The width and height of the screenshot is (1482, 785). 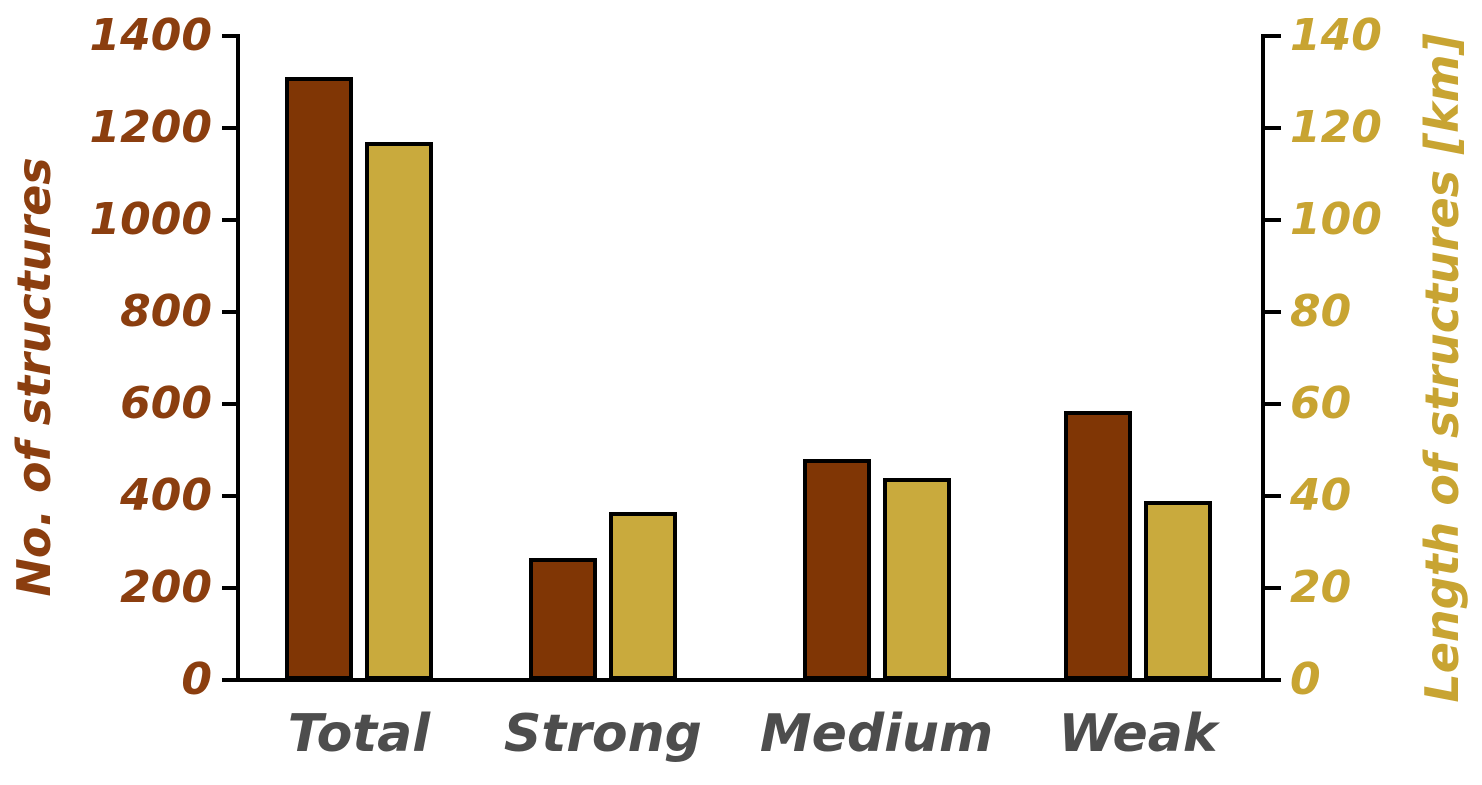 What do you see at coordinates (1336, 127) in the screenshot?
I see `right-axis-tick-label-120: 120` at bounding box center [1336, 127].